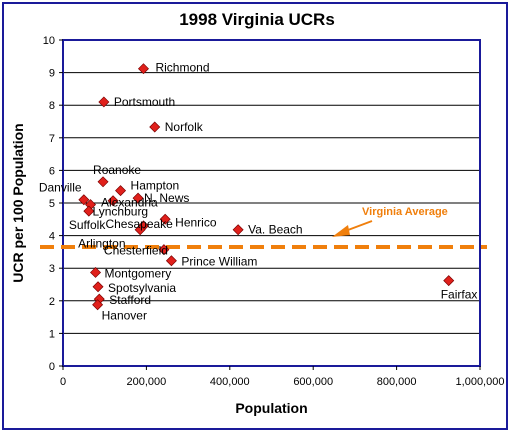 Image resolution: width=514 pixels, height=436 pixels. I want to click on x-axis-ticks: 0 200,000 400,000 600,000 800,000 1,000,000, so click(282, 377).